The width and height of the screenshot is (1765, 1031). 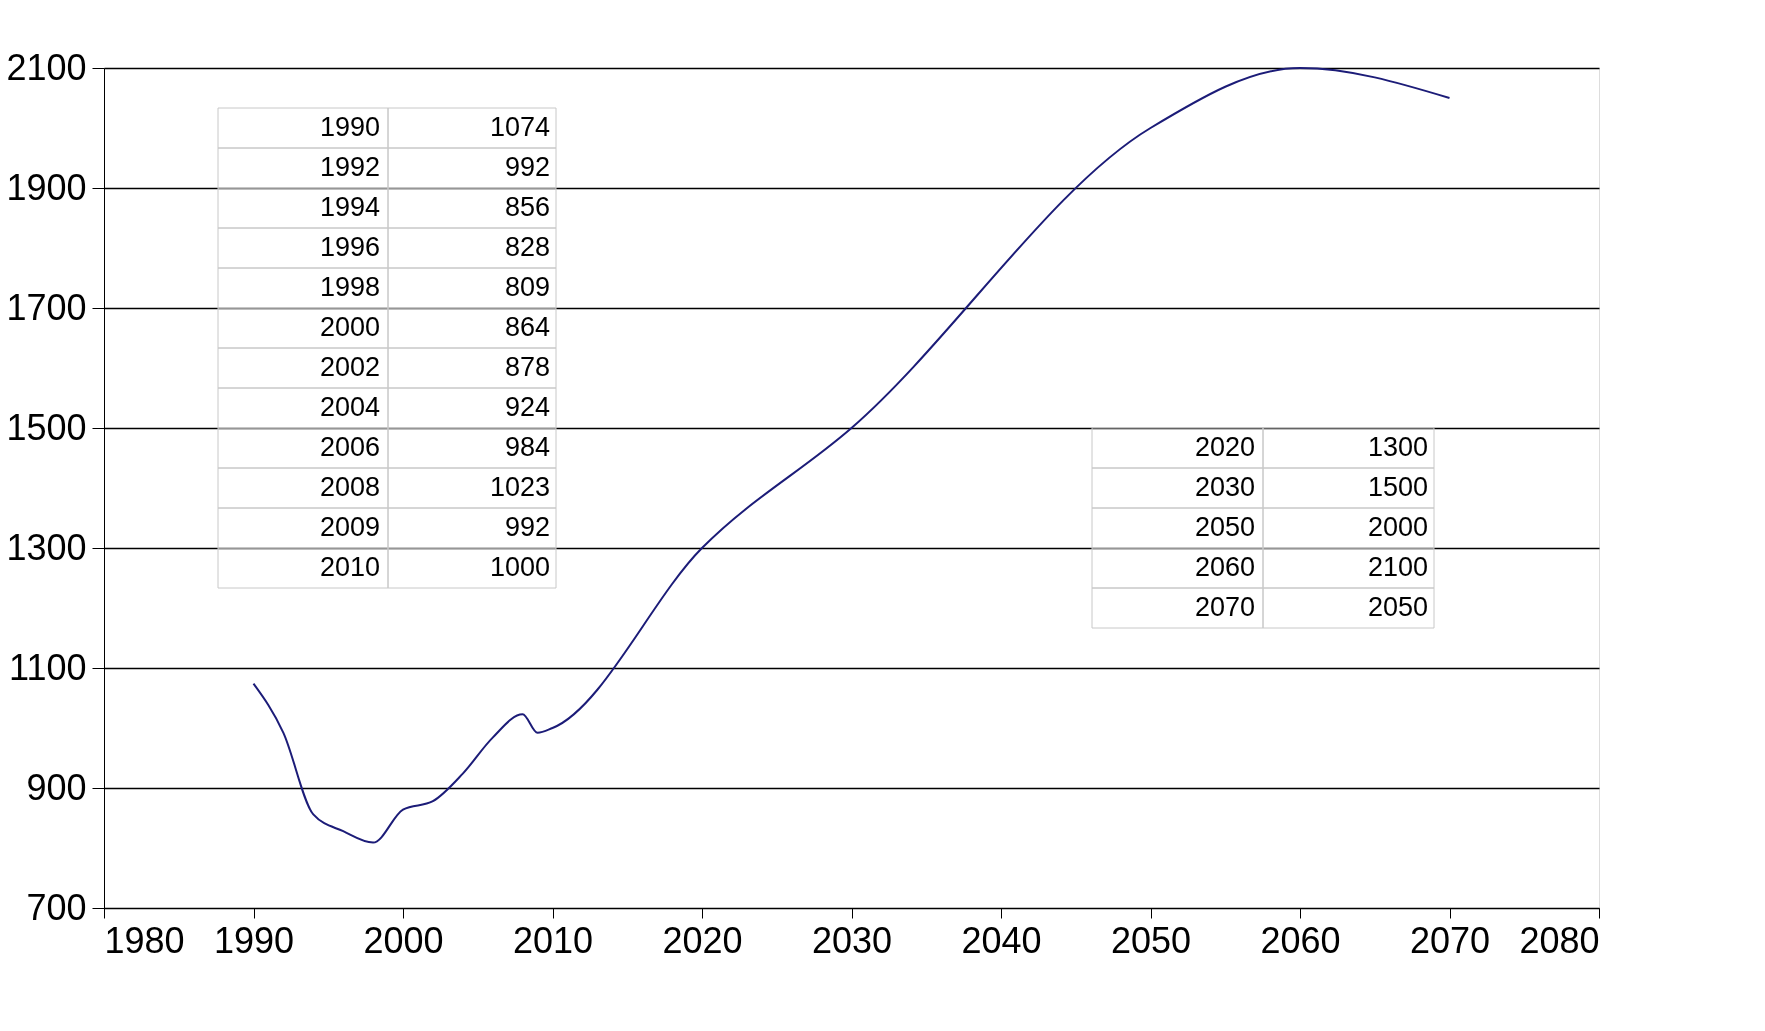 I want to click on annotation: 809, so click(x=527, y=287).